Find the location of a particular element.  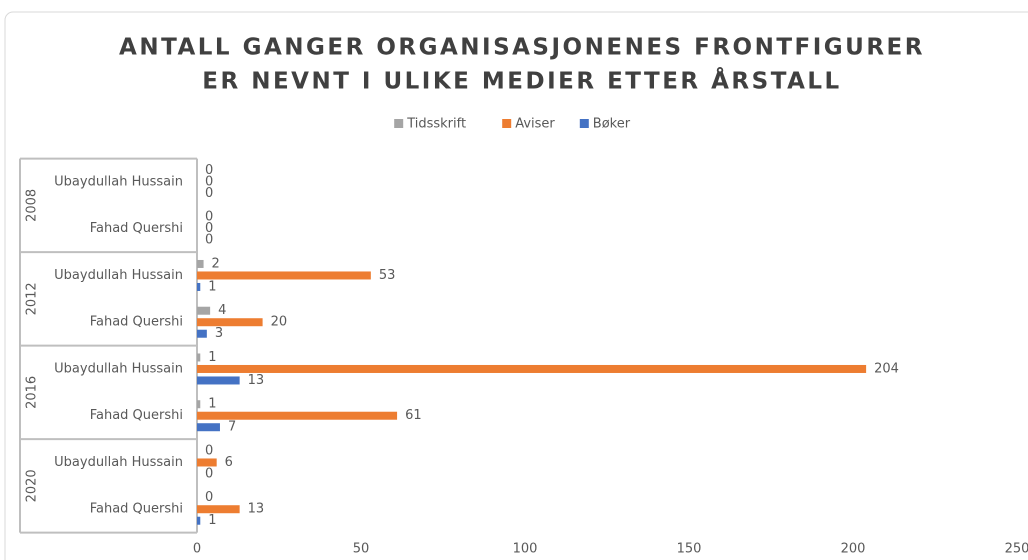

data-label: 6 is located at coordinates (229, 462).